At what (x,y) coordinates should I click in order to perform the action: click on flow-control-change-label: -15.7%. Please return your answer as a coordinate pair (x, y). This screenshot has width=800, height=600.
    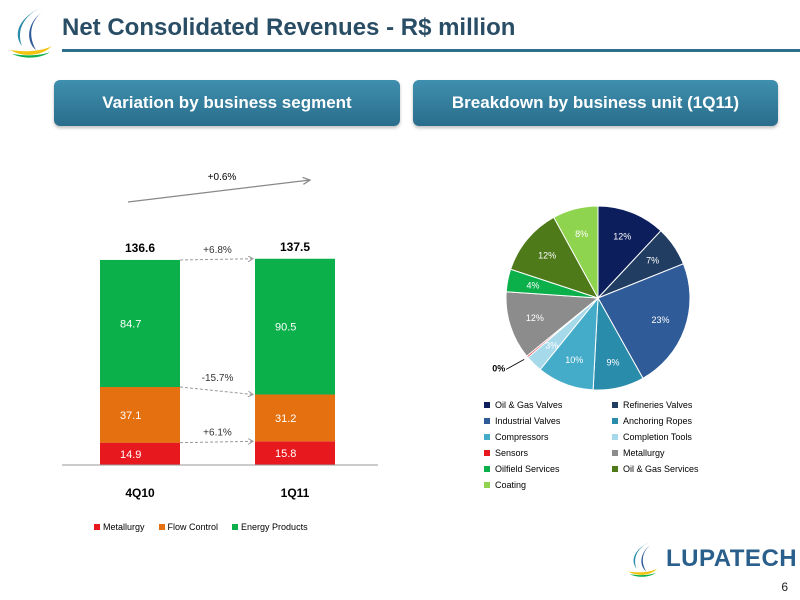
    Looking at the image, I should click on (218, 378).